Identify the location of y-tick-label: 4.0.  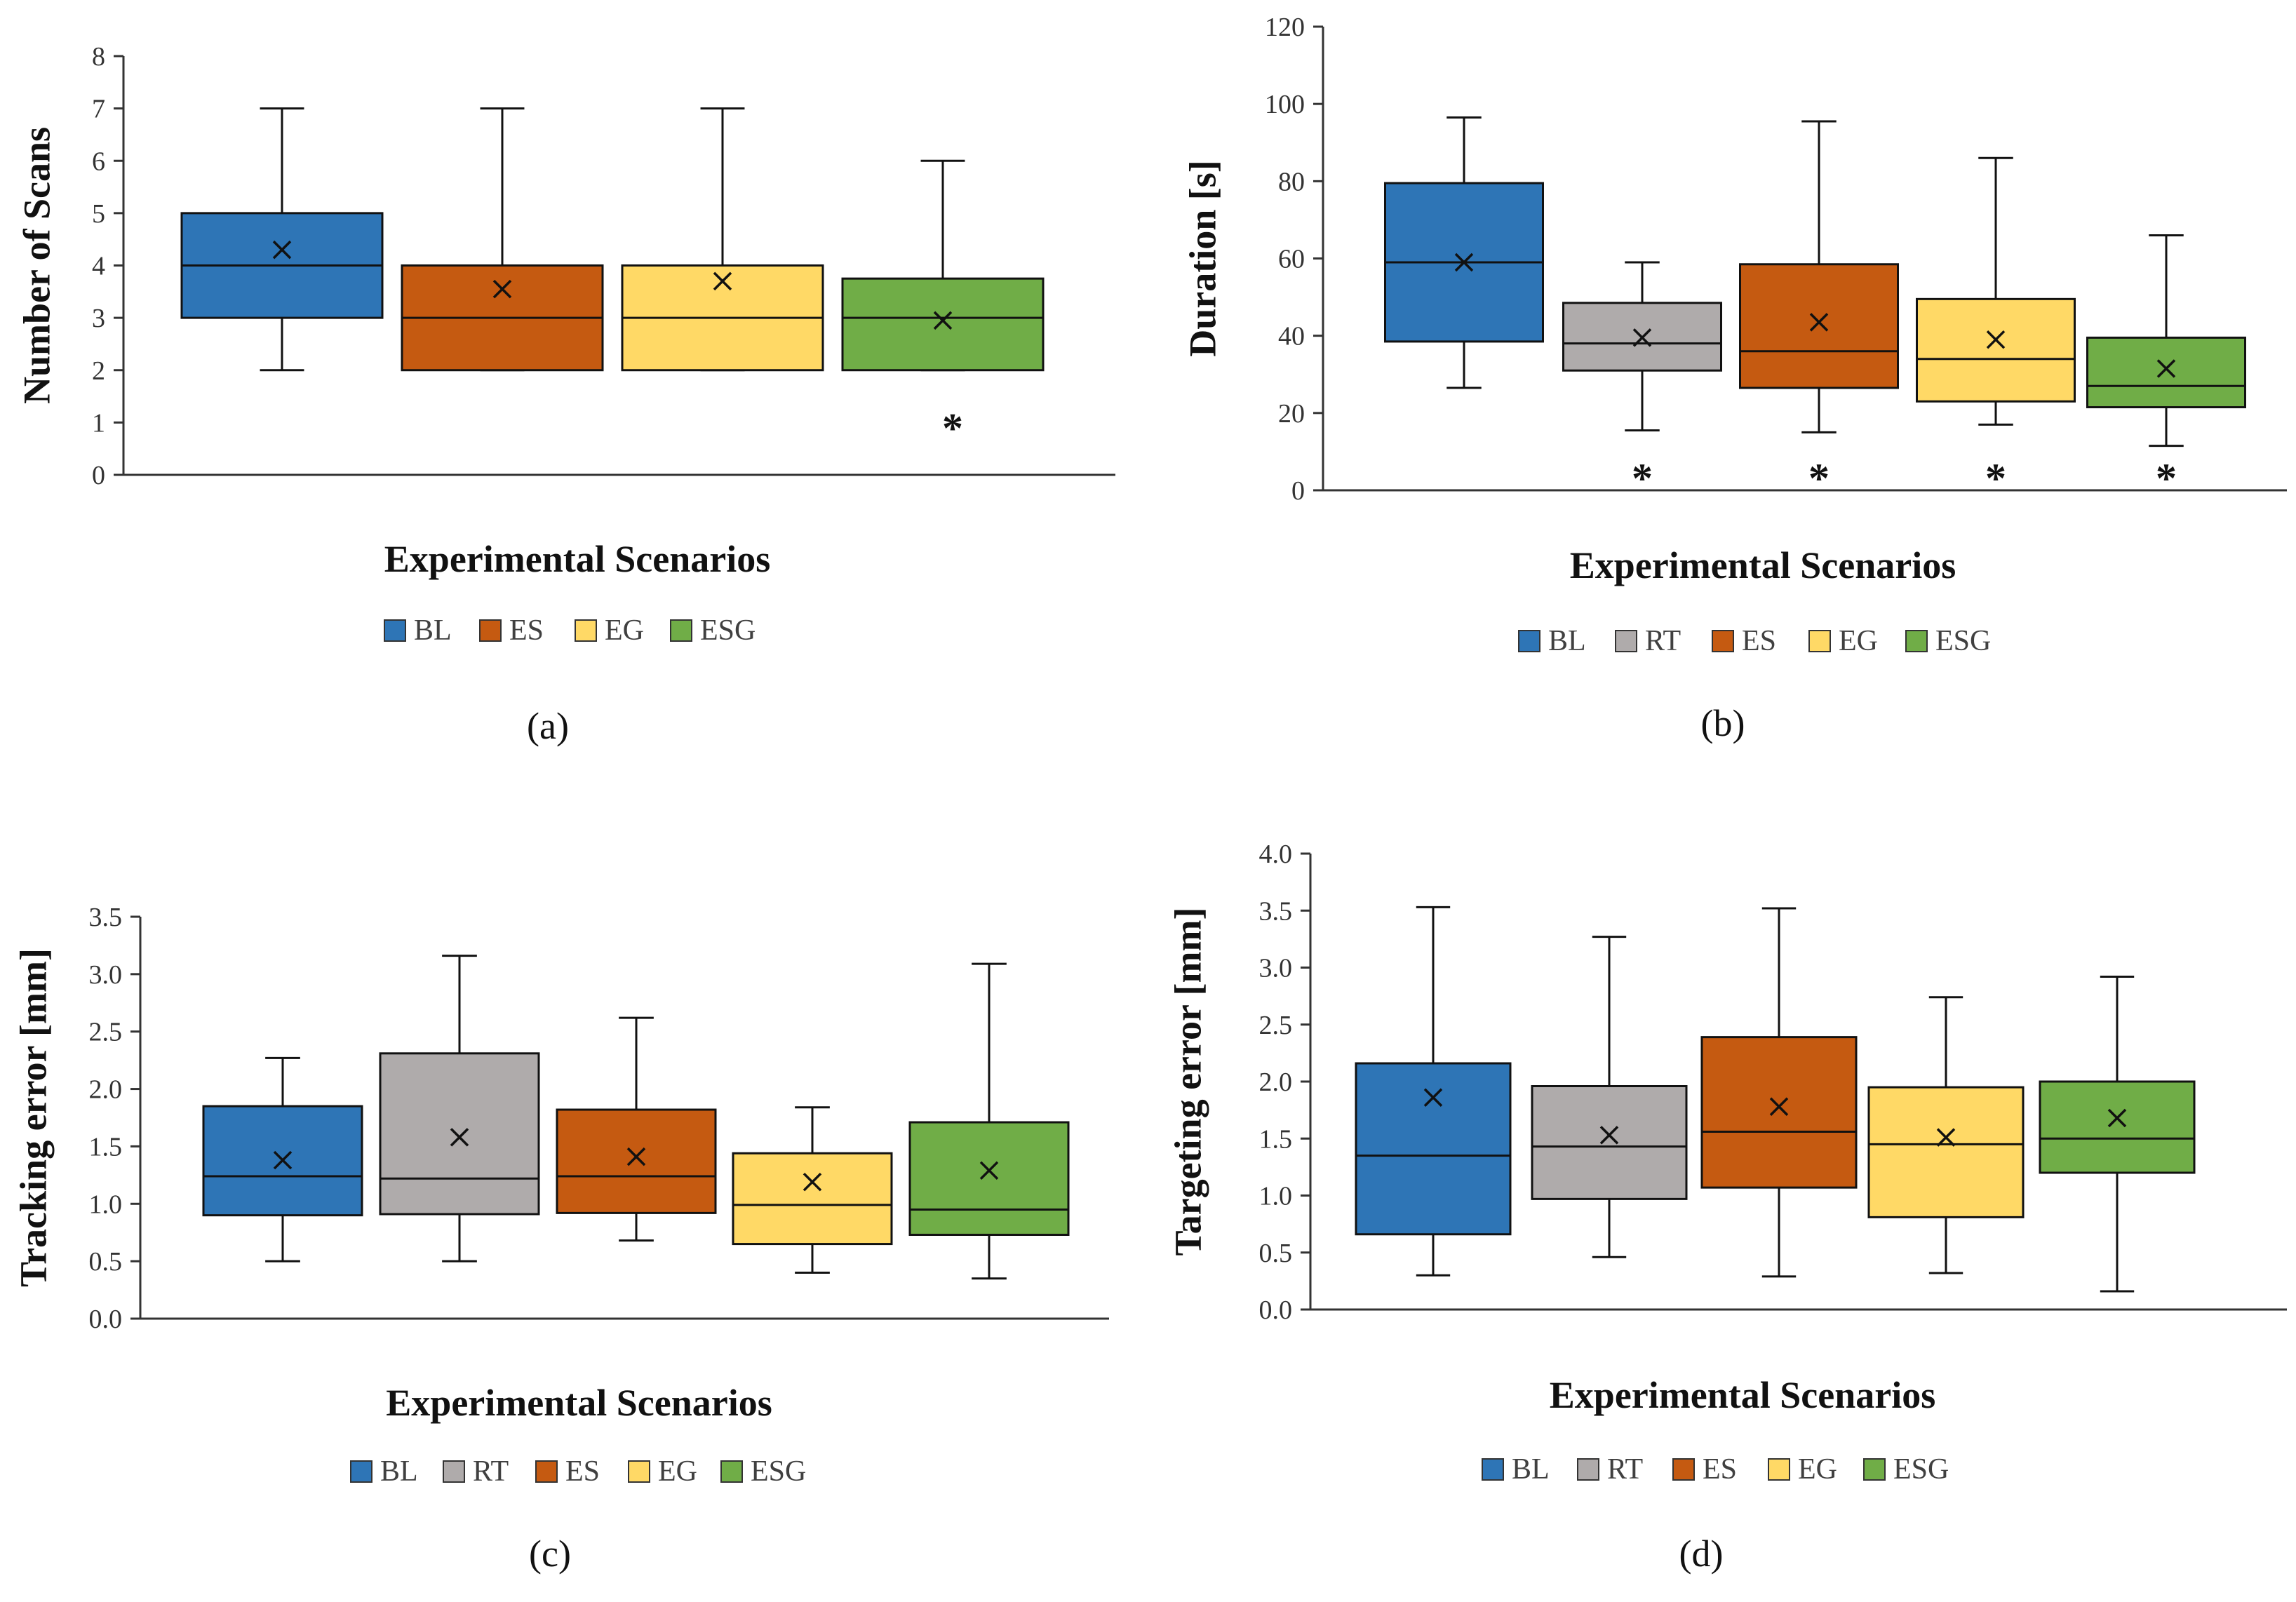
(1276, 854).